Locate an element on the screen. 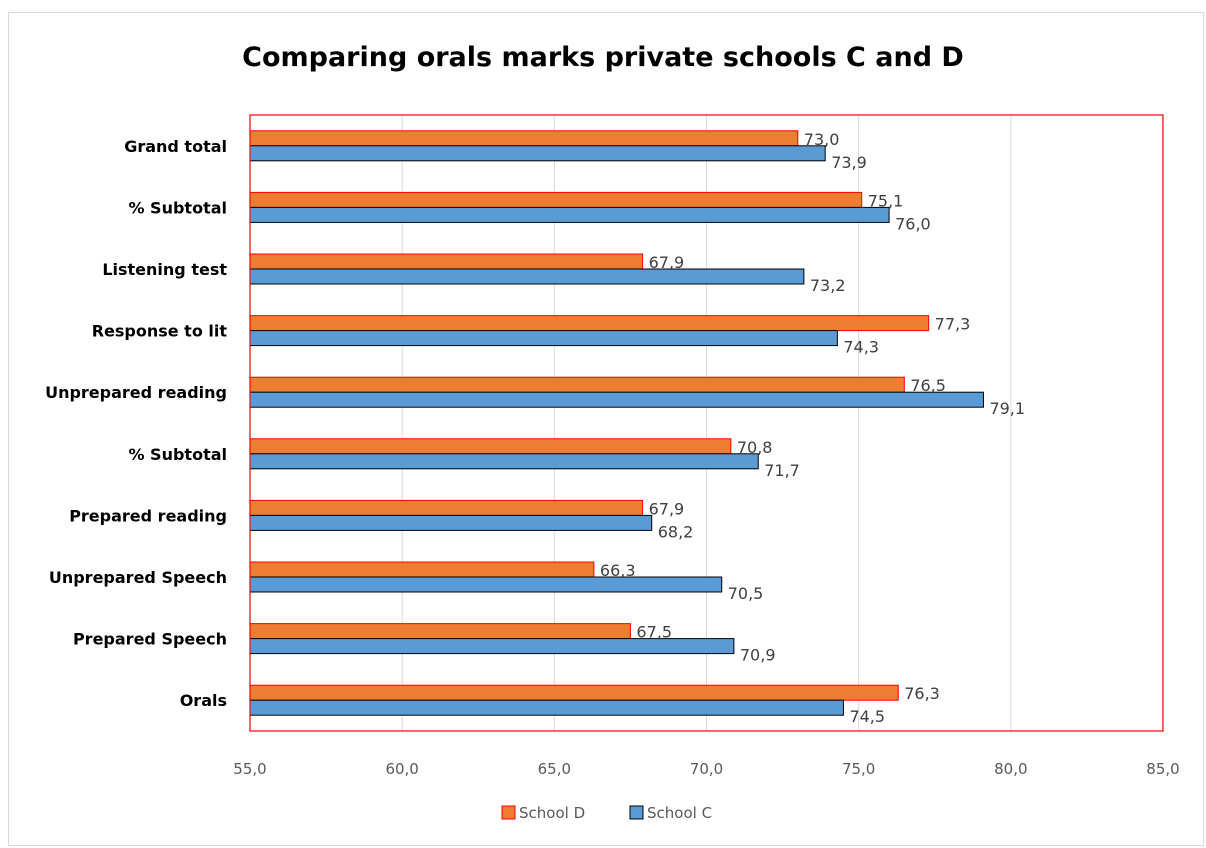  data-label-school-c: 71,7 is located at coordinates (782, 470).